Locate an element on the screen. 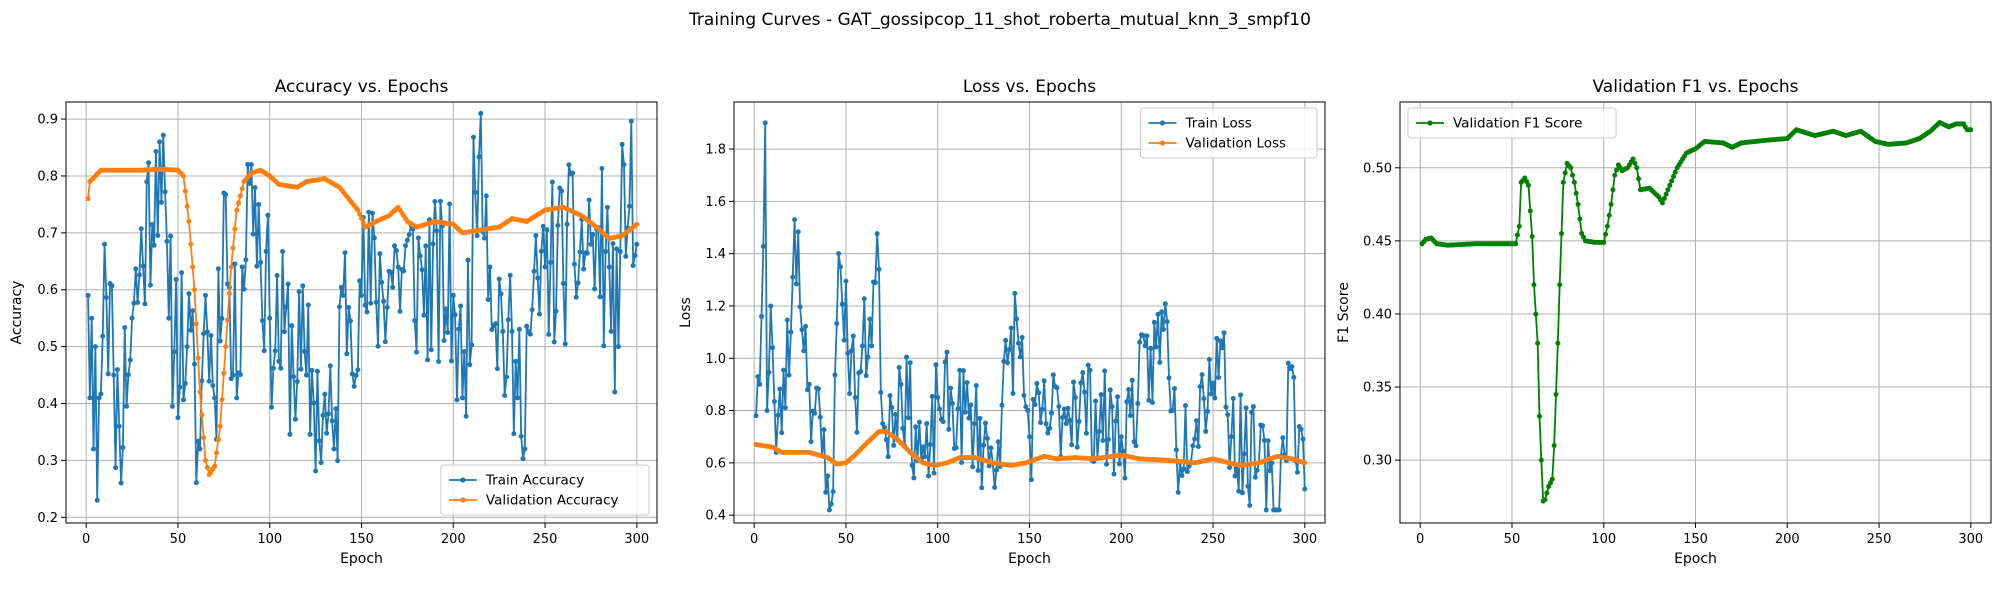 Image resolution: width=2000 pixels, height=600 pixels. x-tick-label: 0 is located at coordinates (86, 539).